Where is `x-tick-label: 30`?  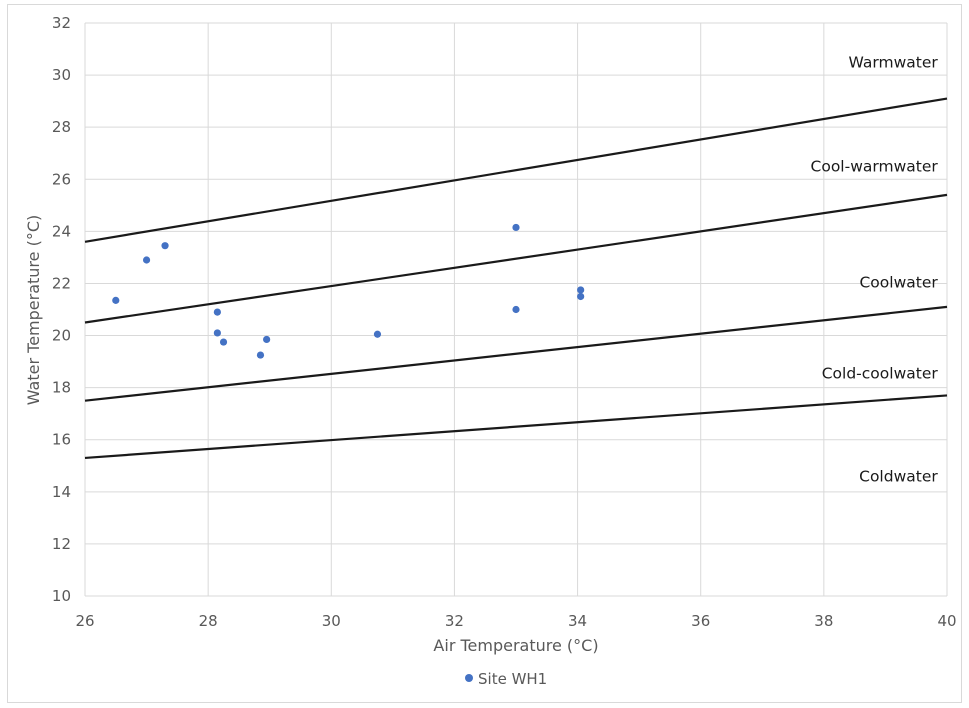 x-tick-label: 30 is located at coordinates (331, 621).